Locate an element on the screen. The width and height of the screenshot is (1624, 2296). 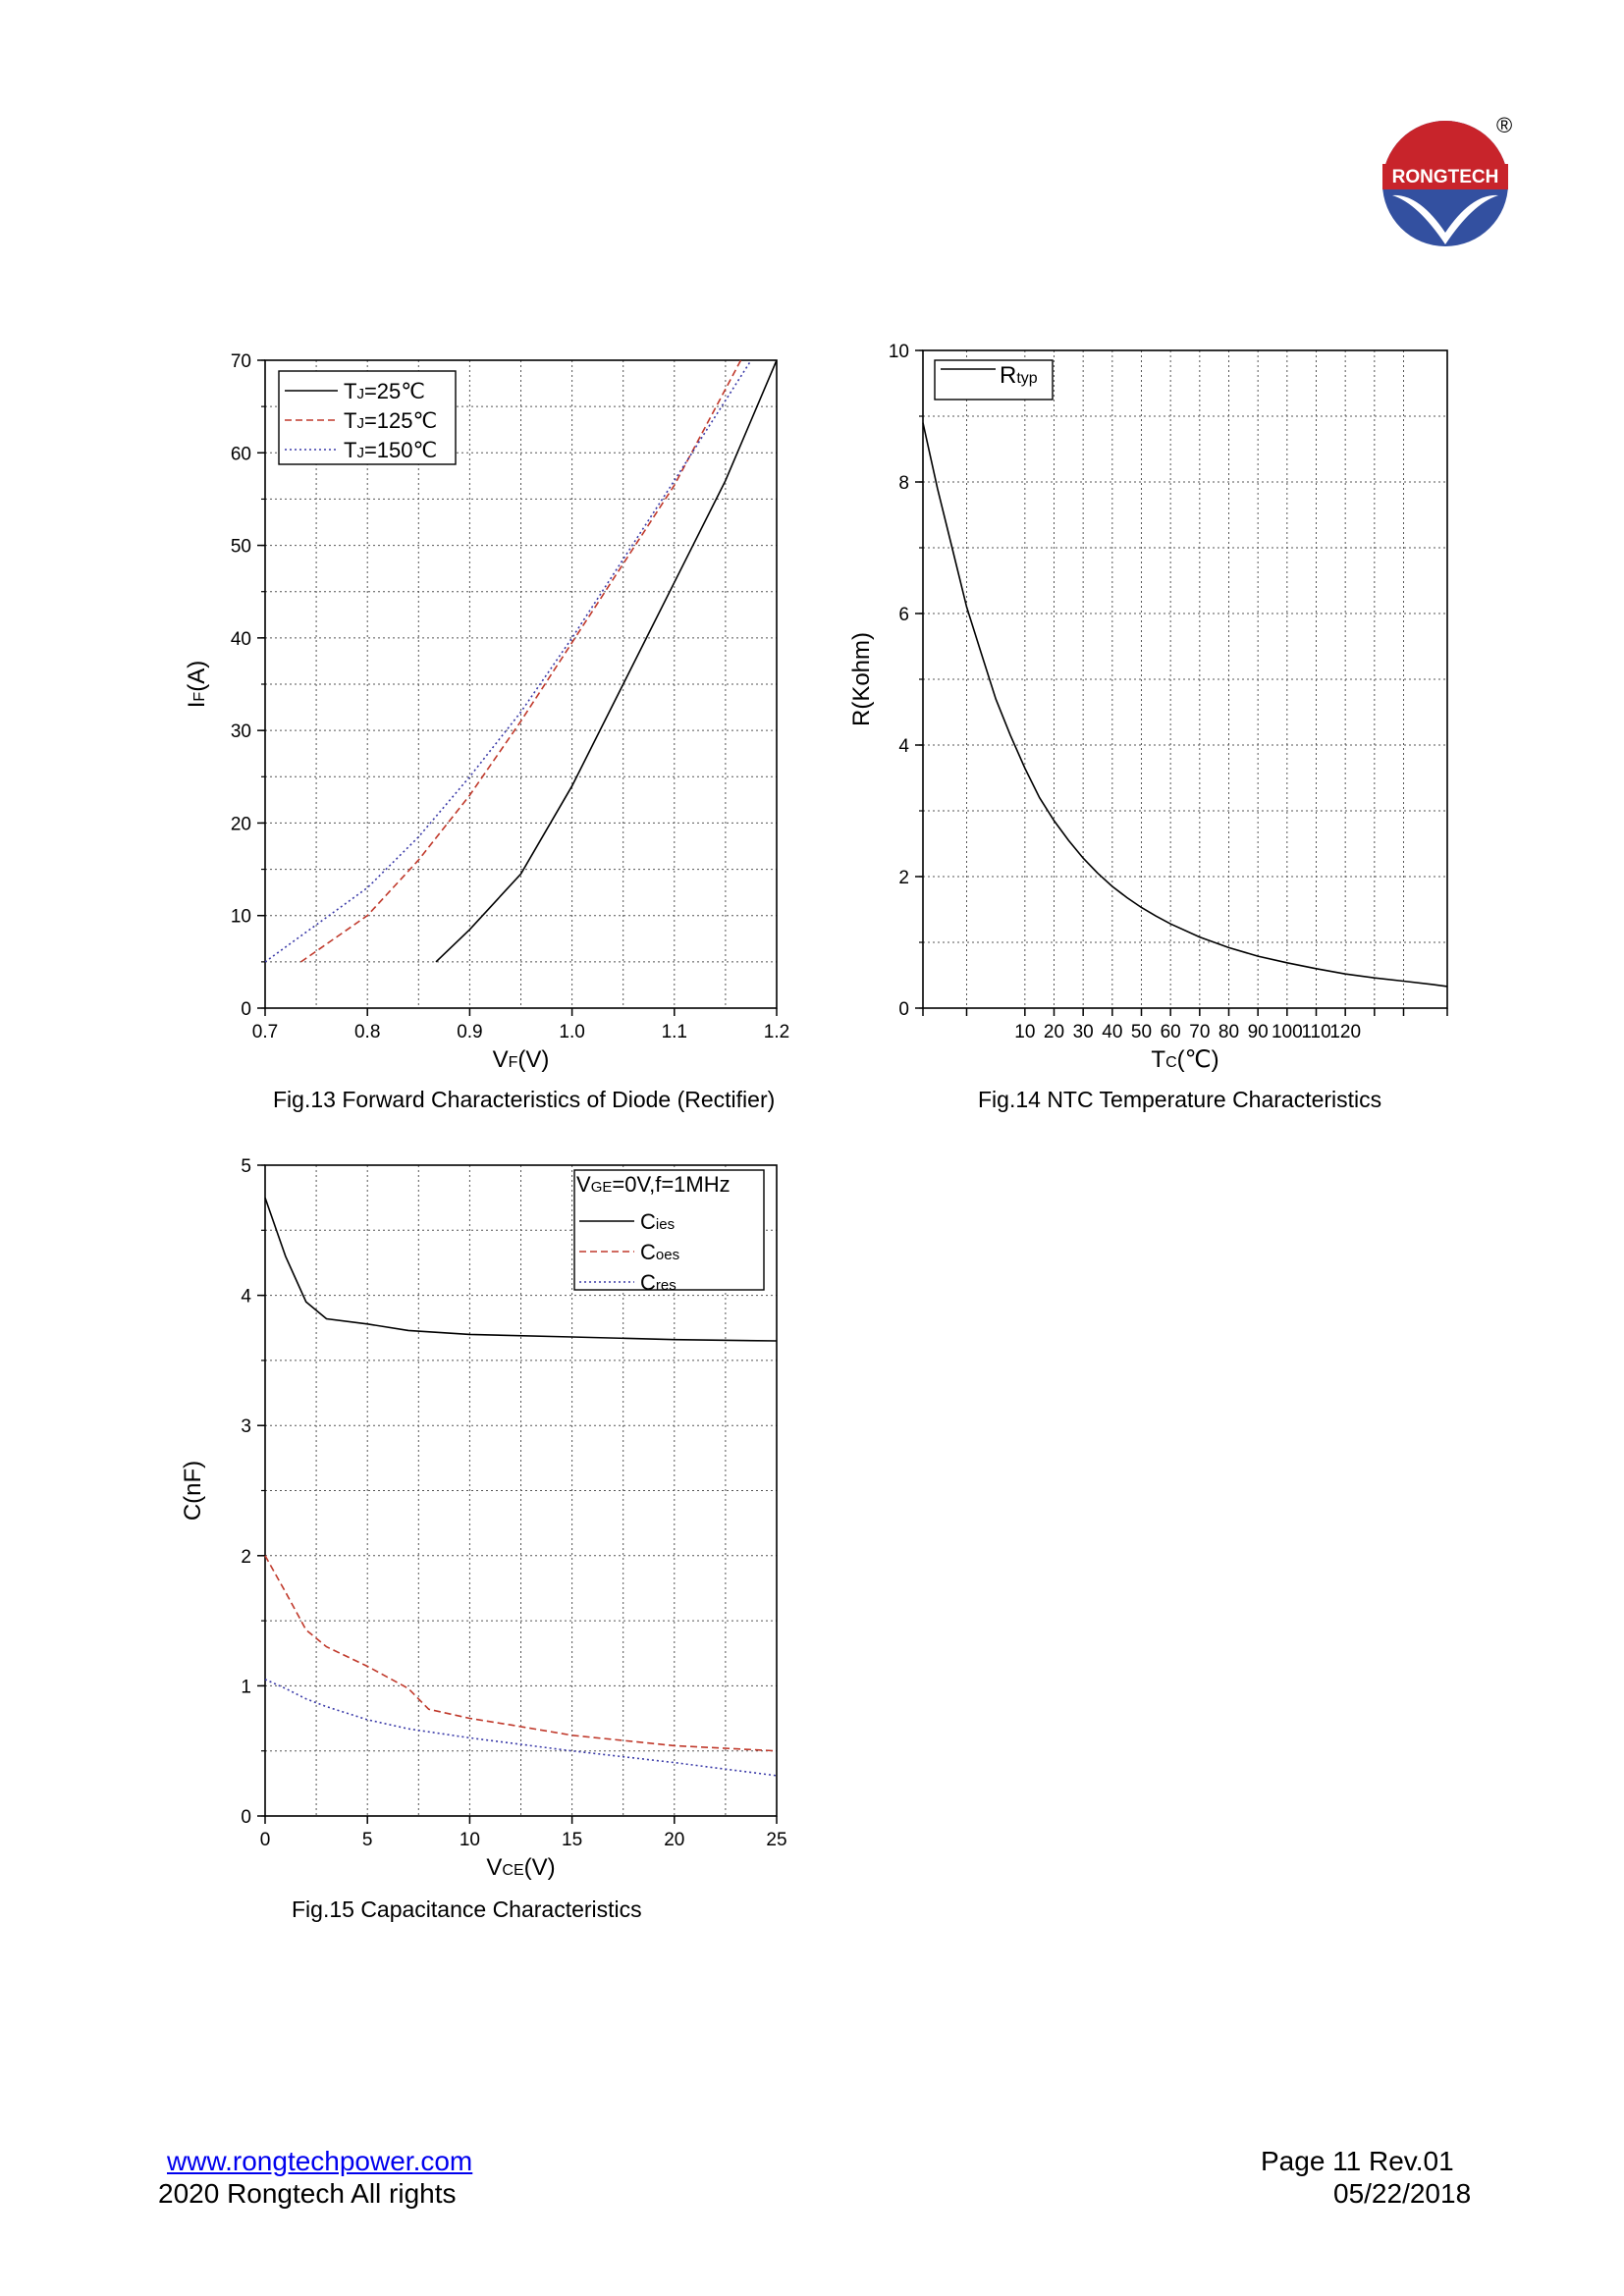
x-tick-label: 0.7 is located at coordinates (265, 1032).